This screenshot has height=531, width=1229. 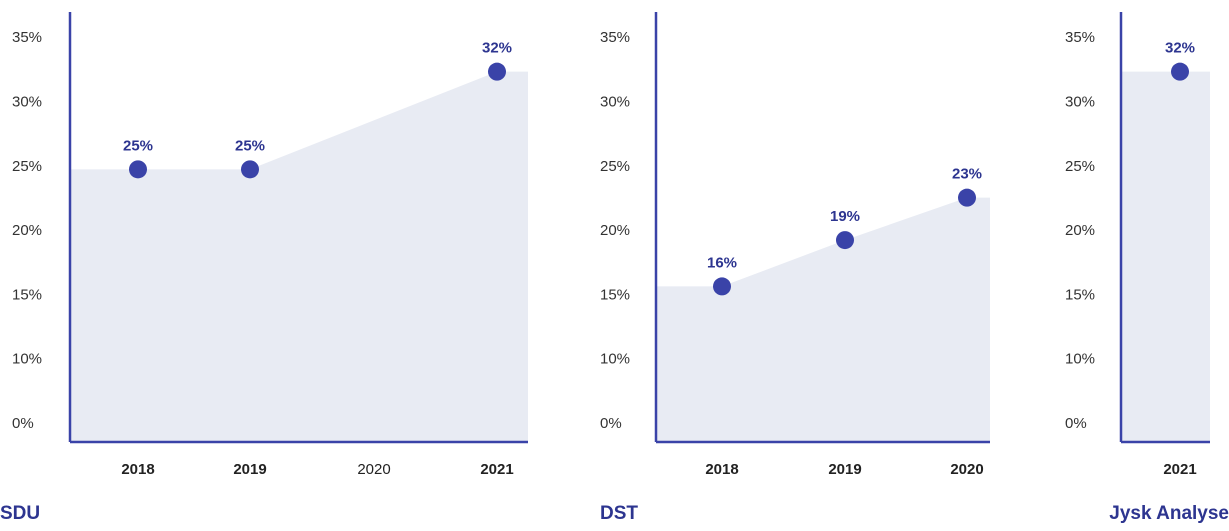 What do you see at coordinates (722, 262) in the screenshot?
I see `value-label: 16%` at bounding box center [722, 262].